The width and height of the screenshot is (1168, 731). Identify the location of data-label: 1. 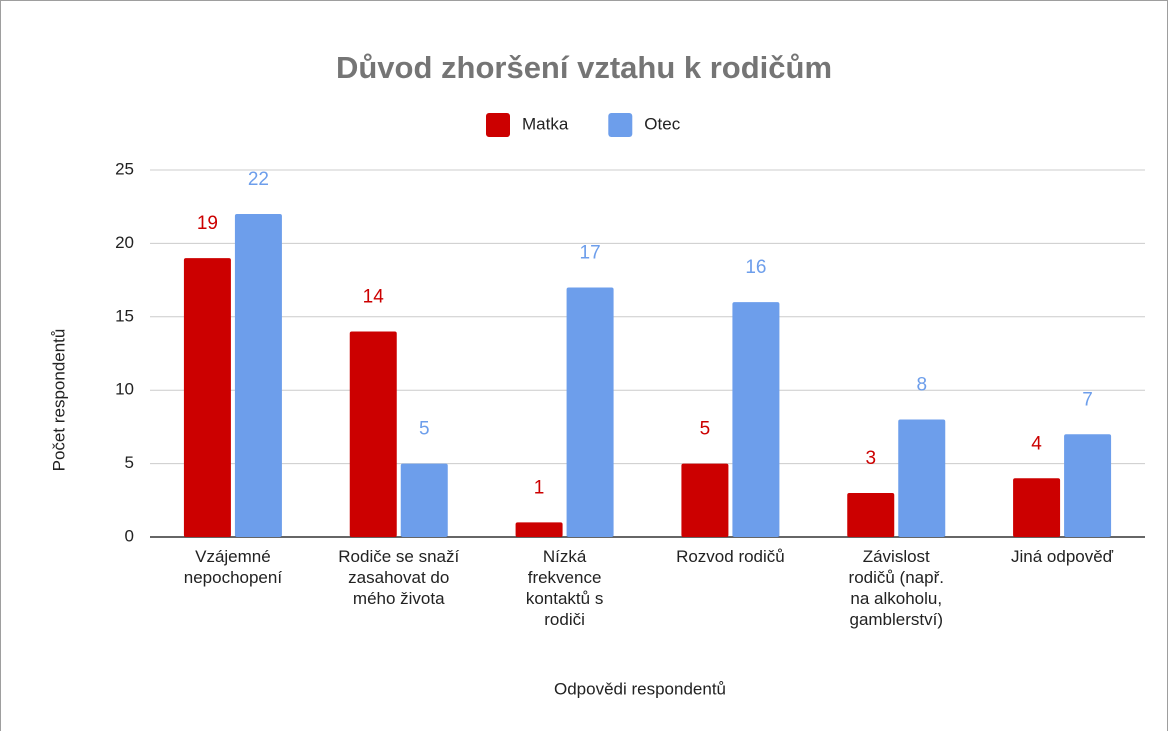
(539, 487).